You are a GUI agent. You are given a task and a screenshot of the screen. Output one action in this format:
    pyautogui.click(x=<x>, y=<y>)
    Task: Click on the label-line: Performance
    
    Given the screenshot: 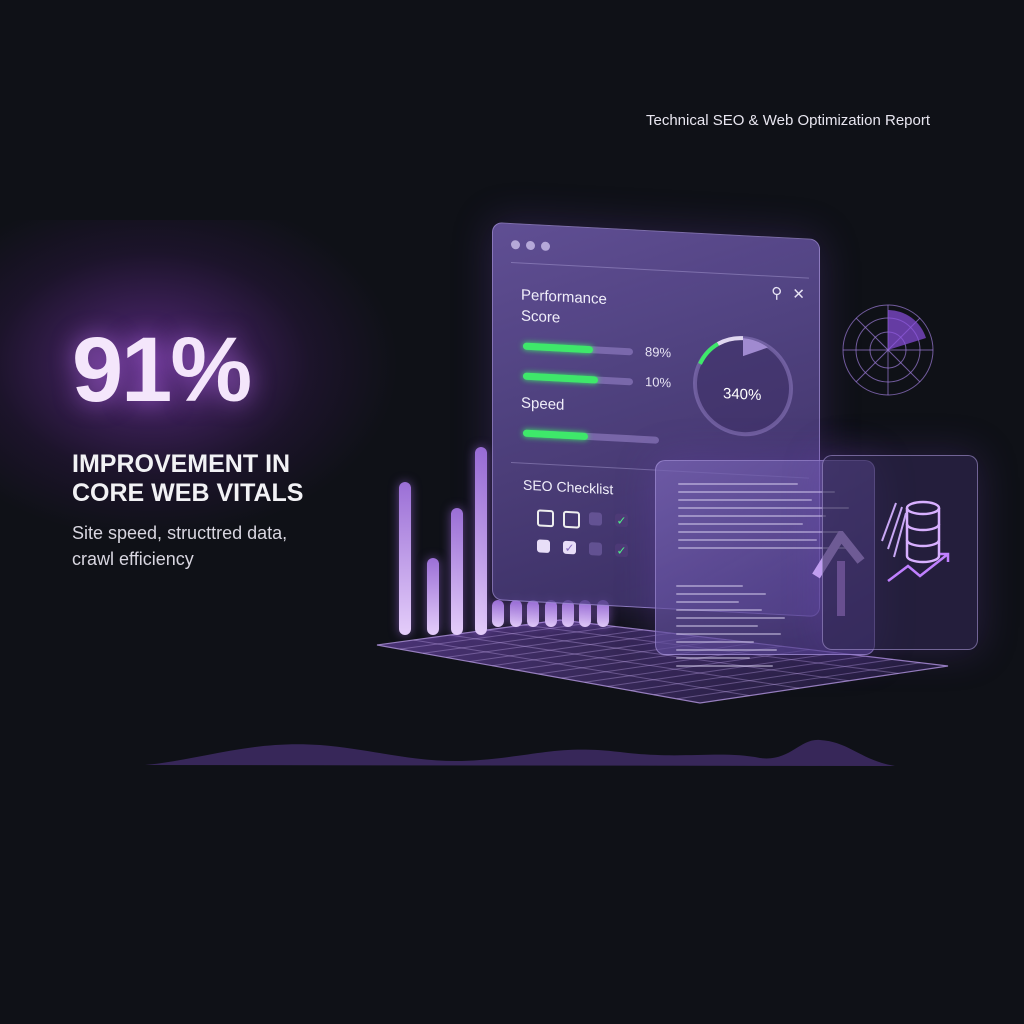 What is the action you would take?
    pyautogui.click(x=564, y=297)
    